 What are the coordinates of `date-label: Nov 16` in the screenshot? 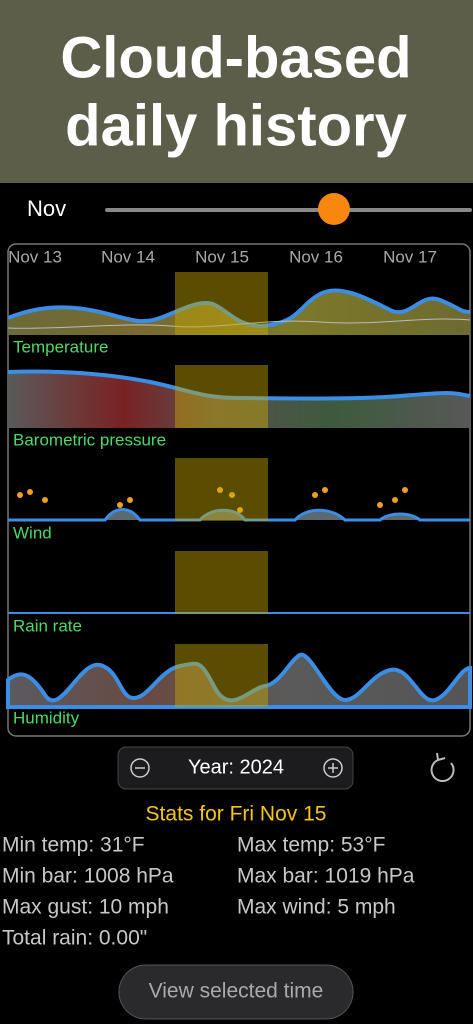 It's located at (316, 256).